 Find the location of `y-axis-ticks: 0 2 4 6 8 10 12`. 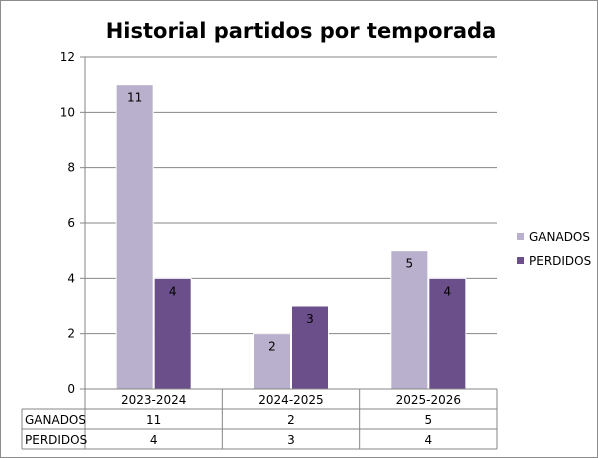

y-axis-ticks: 0 2 4 6 8 10 12 is located at coordinates (67, 223).